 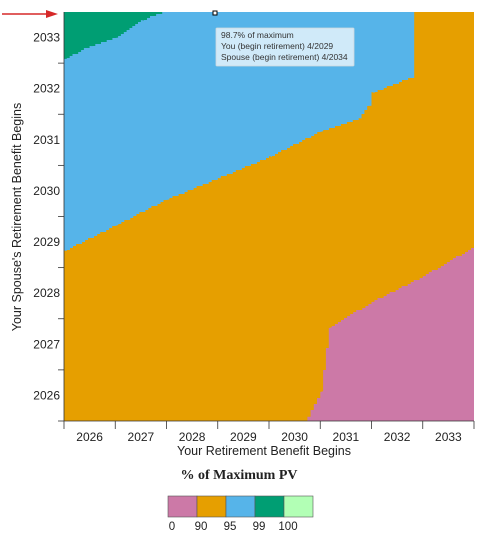 What do you see at coordinates (243, 437) in the screenshot?
I see `x-tick-label-2029: 2029` at bounding box center [243, 437].